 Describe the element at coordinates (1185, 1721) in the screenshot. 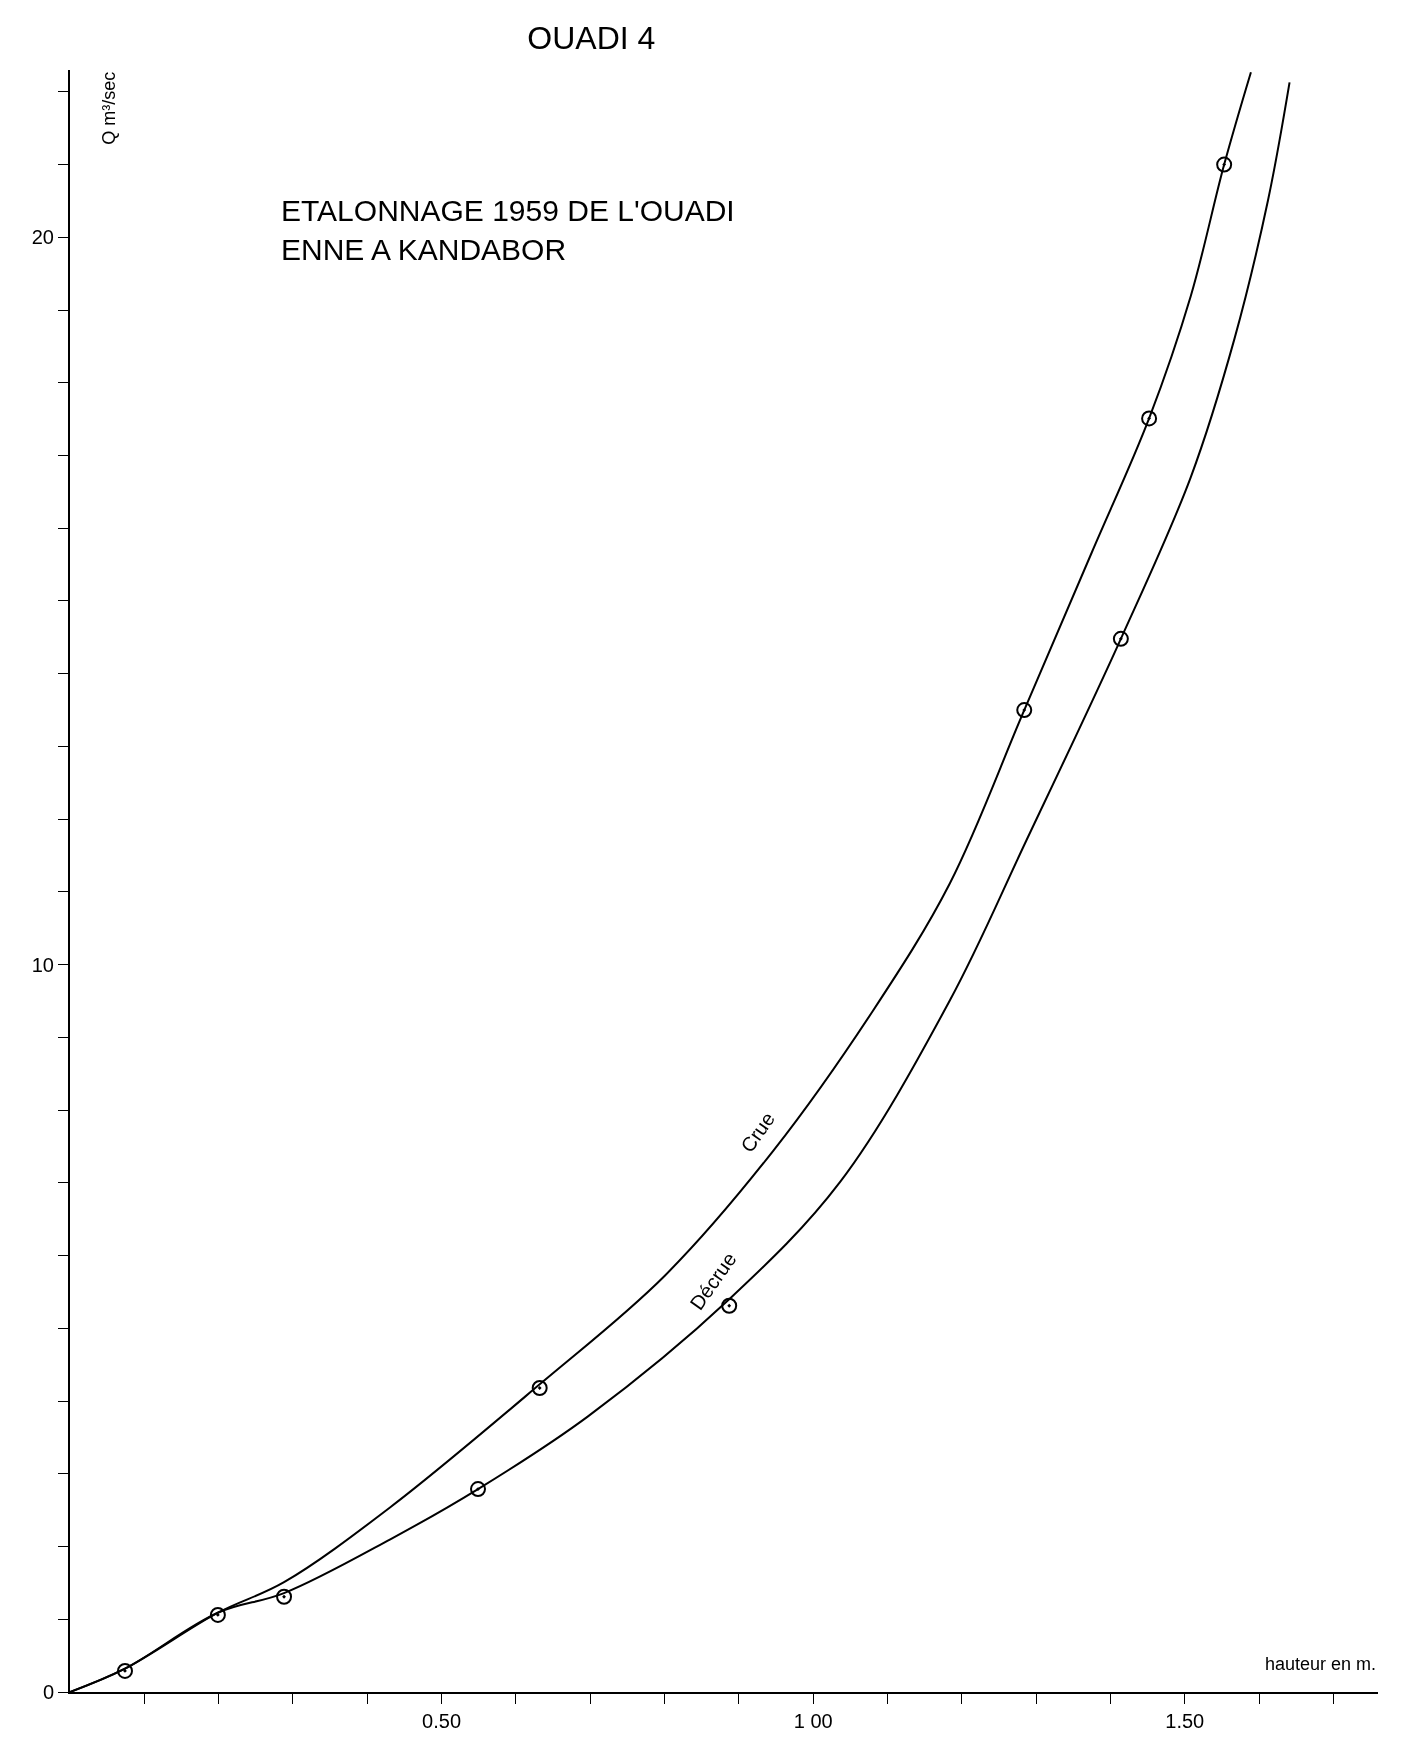

I see `x-tick-label: 1.50` at that location.